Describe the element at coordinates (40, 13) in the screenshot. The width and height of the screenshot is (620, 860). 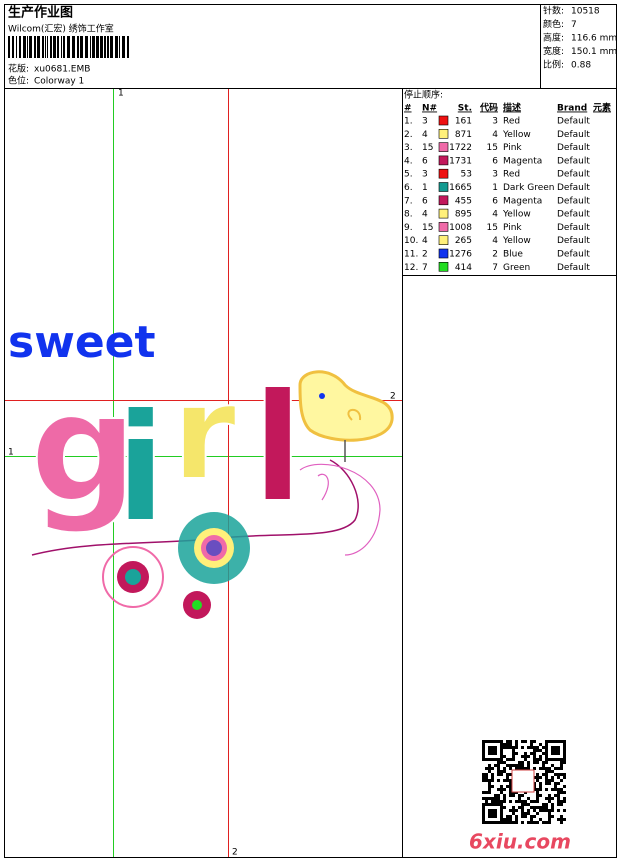
I see `title: 生产作业图` at that location.